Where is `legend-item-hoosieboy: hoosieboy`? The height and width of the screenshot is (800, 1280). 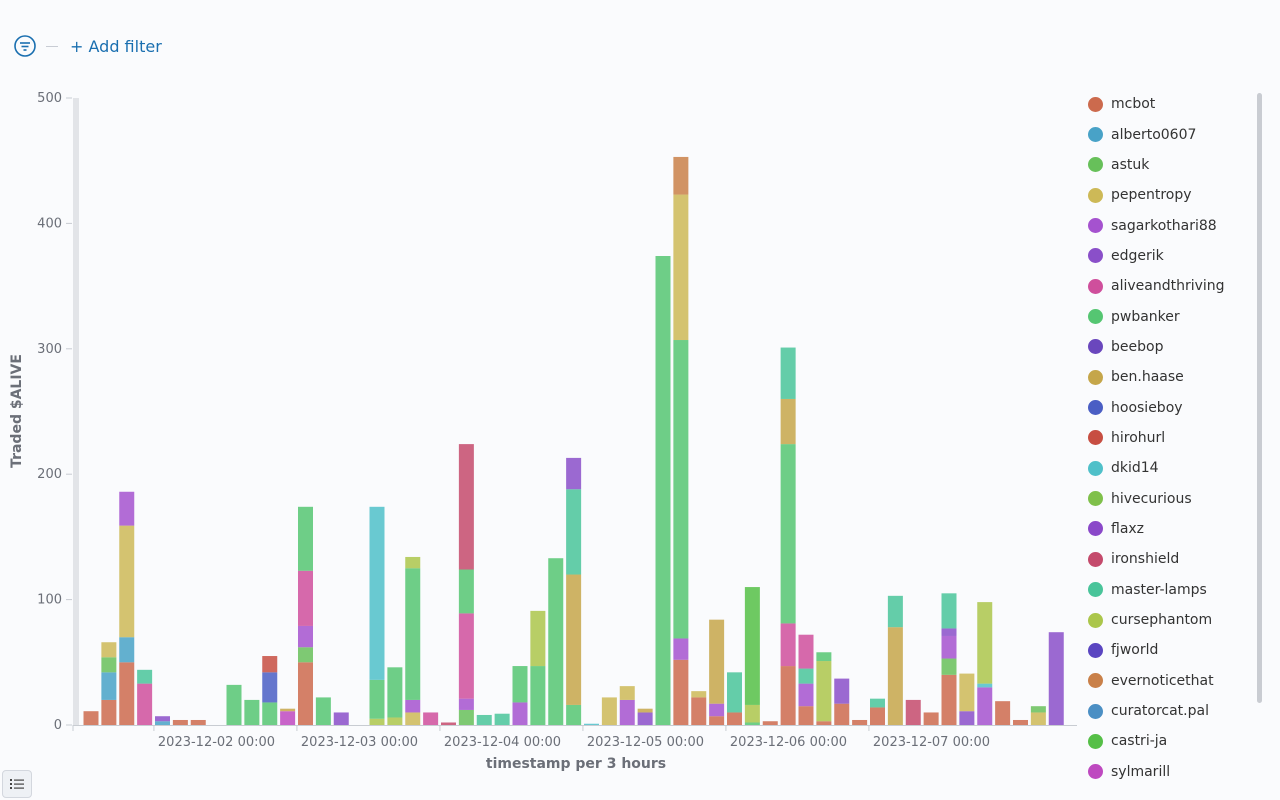 legend-item-hoosieboy: hoosieboy is located at coordinates (1173, 407).